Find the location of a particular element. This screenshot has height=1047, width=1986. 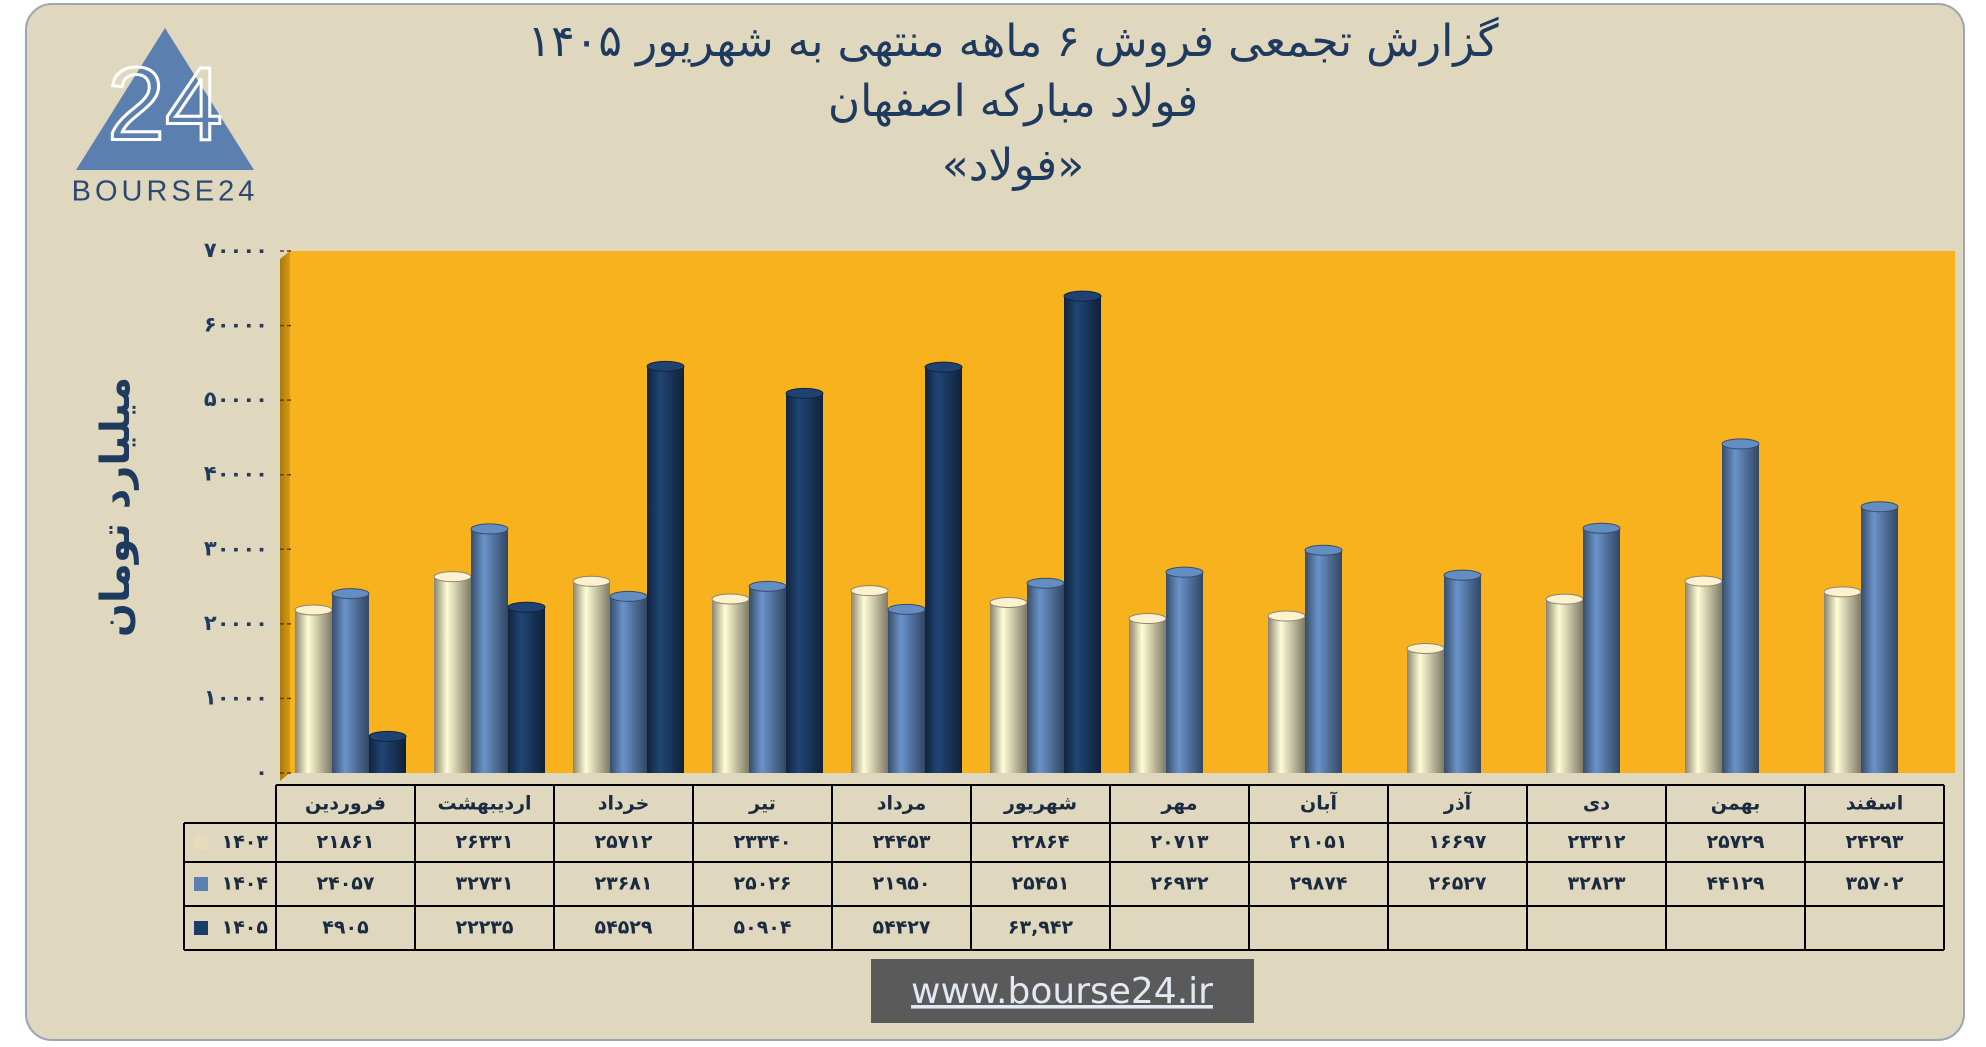

data-label: ۲۰۷۱۳ is located at coordinates (1180, 842).